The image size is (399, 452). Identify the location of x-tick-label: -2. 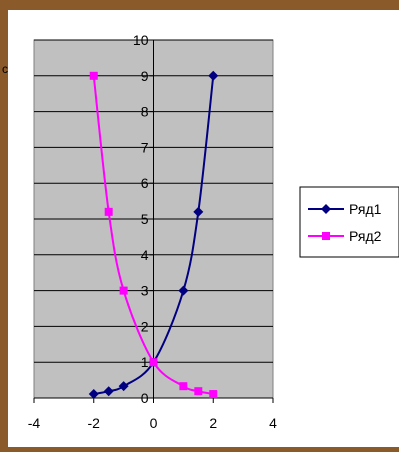
(94, 423).